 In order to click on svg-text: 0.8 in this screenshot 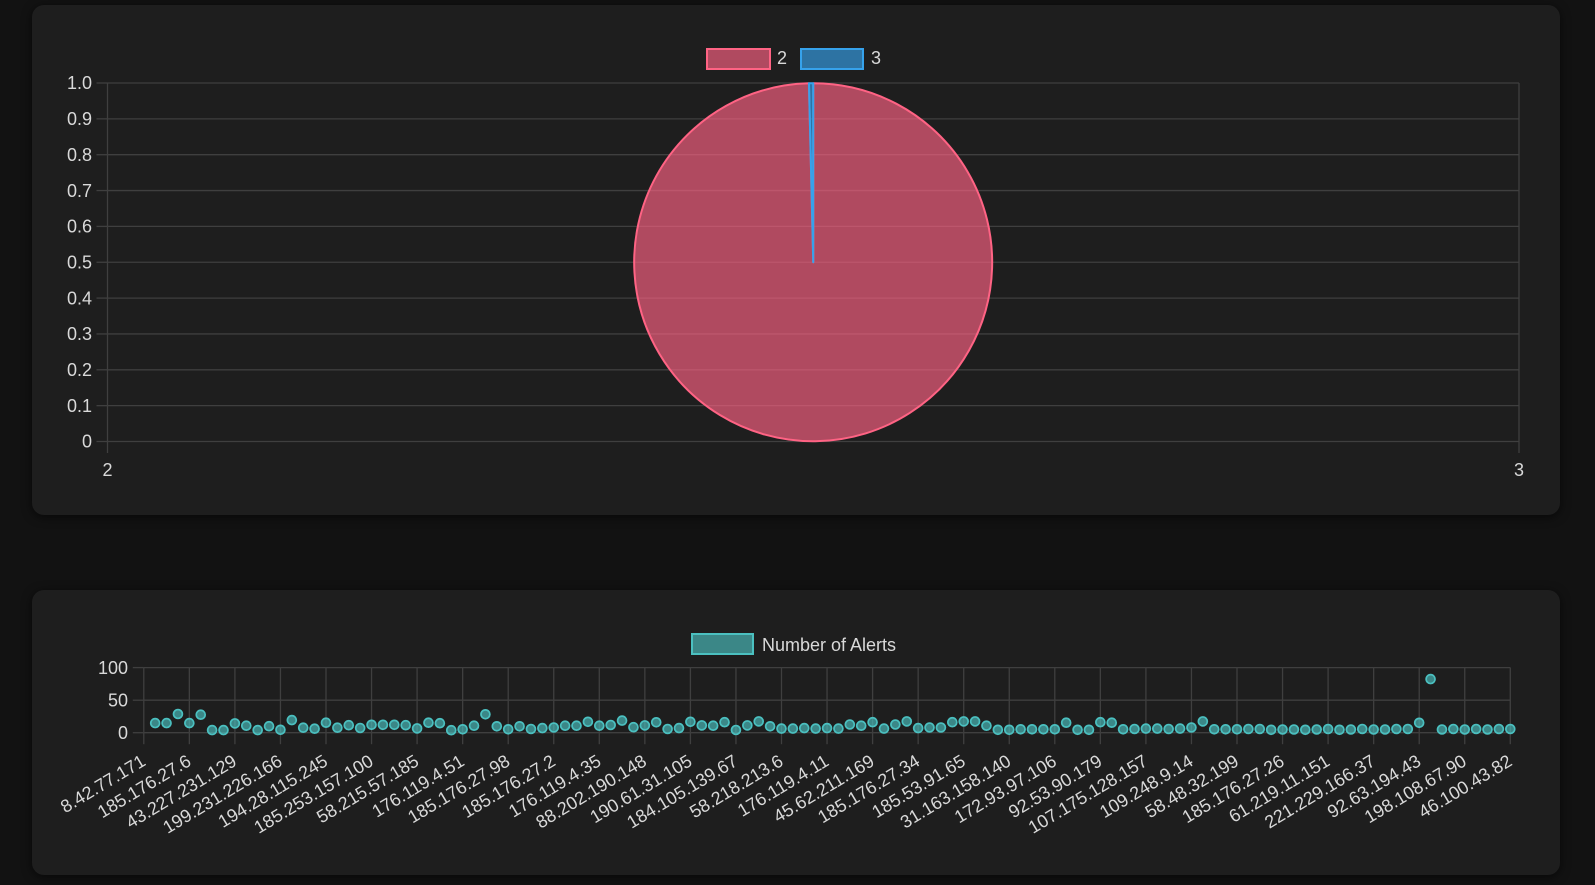, I will do `click(79, 155)`.